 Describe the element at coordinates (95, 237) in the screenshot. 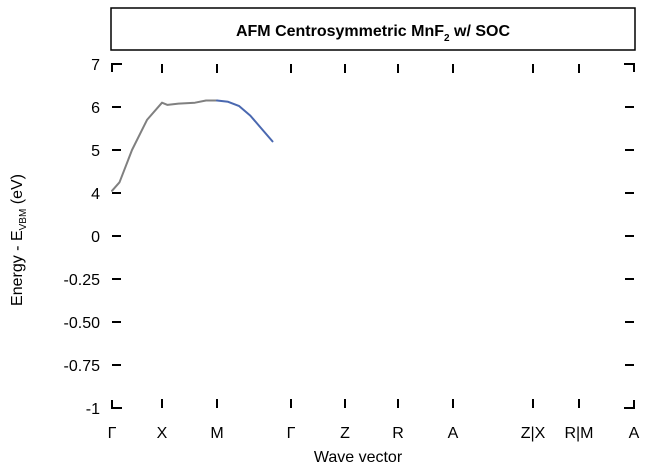

I see `y-tick-label: 0` at that location.